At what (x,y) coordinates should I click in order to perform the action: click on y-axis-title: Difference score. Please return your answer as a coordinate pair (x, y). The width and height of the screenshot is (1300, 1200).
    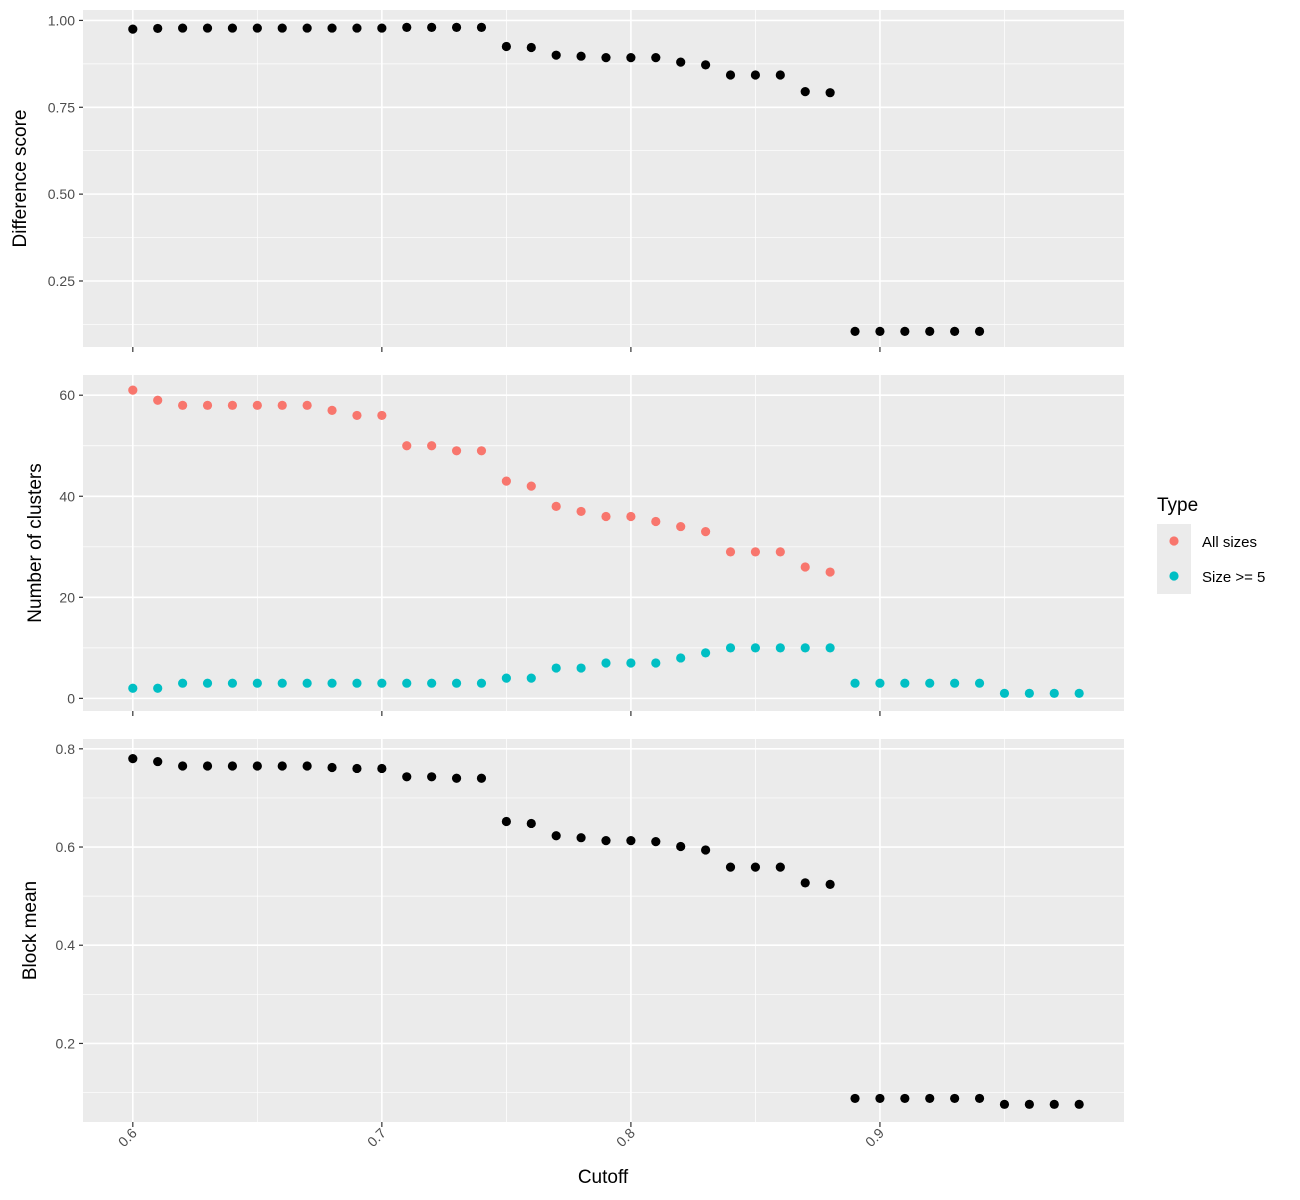
    Looking at the image, I should click on (20, 179).